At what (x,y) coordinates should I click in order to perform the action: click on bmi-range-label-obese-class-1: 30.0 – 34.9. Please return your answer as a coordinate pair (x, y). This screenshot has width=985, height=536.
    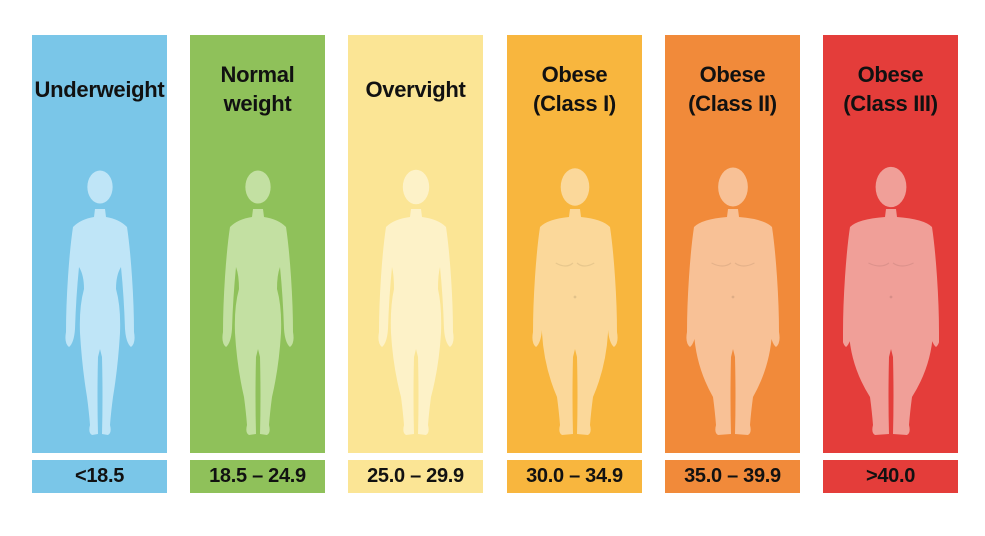
    Looking at the image, I should click on (574, 476).